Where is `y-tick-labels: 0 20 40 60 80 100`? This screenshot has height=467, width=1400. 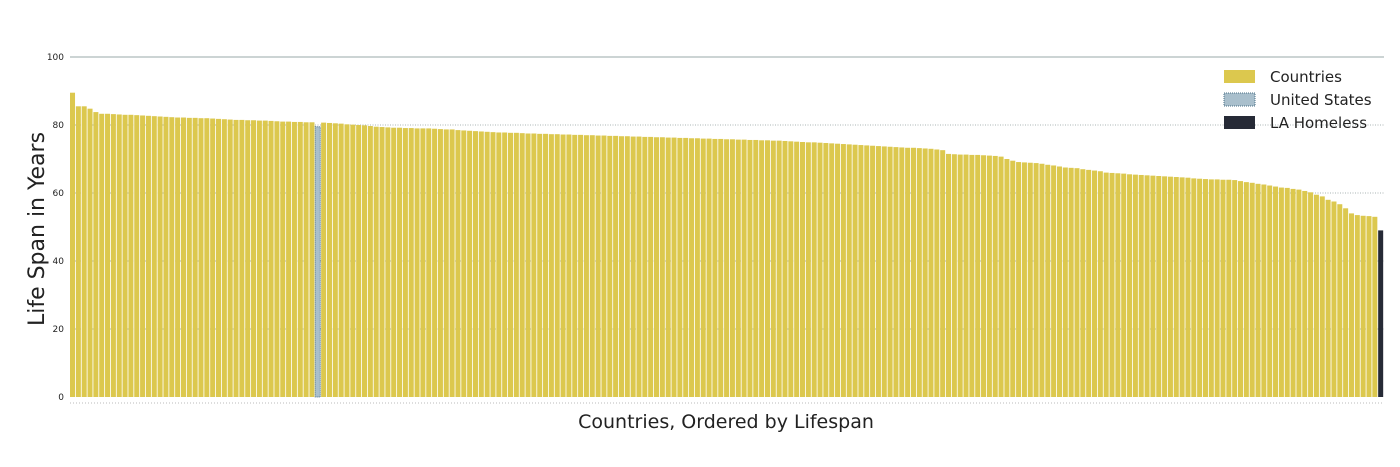 y-tick-labels: 0 20 40 60 80 100 is located at coordinates (55, 228).